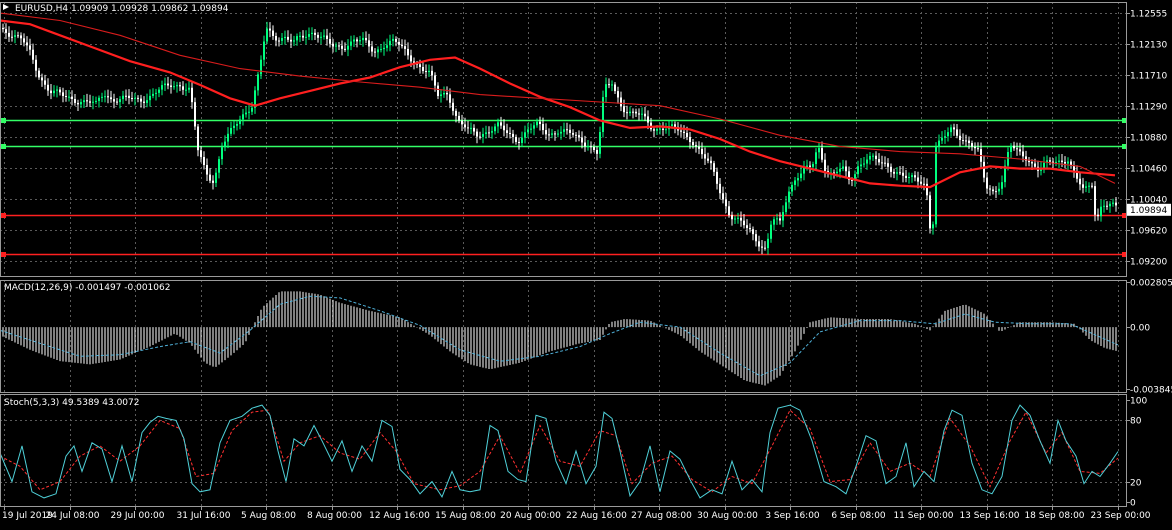 The image size is (1172, 530). Describe the element at coordinates (858, 516) in the screenshot. I see `x-tick-label: 6 Sep 08:00` at that location.